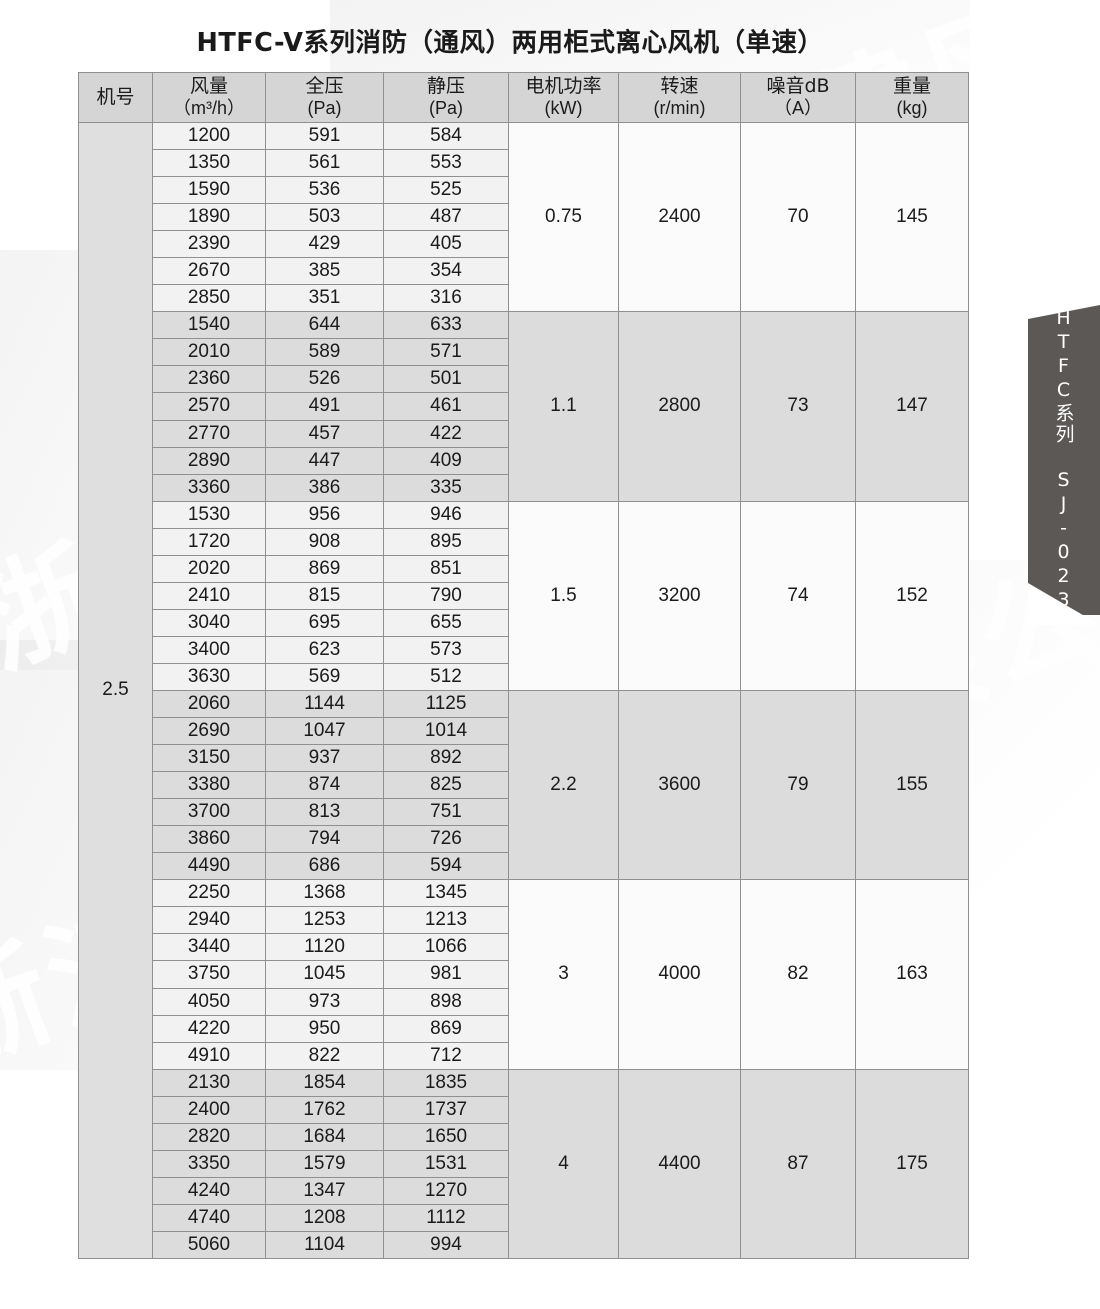  What do you see at coordinates (679, 108) in the screenshot?
I see `column-header-speed-unit: (r/min)` at bounding box center [679, 108].